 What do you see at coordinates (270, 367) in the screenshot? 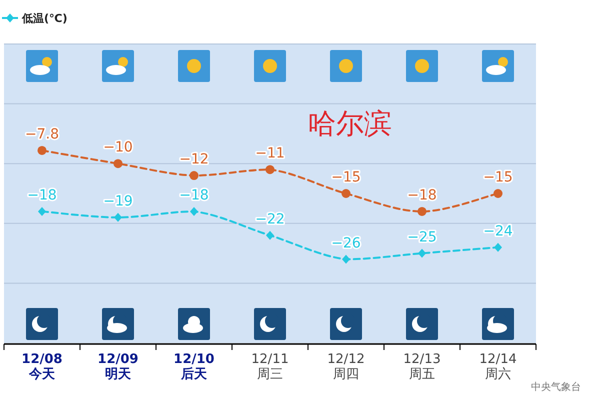
I see `x-tick-label: 12/11 周三` at bounding box center [270, 367].